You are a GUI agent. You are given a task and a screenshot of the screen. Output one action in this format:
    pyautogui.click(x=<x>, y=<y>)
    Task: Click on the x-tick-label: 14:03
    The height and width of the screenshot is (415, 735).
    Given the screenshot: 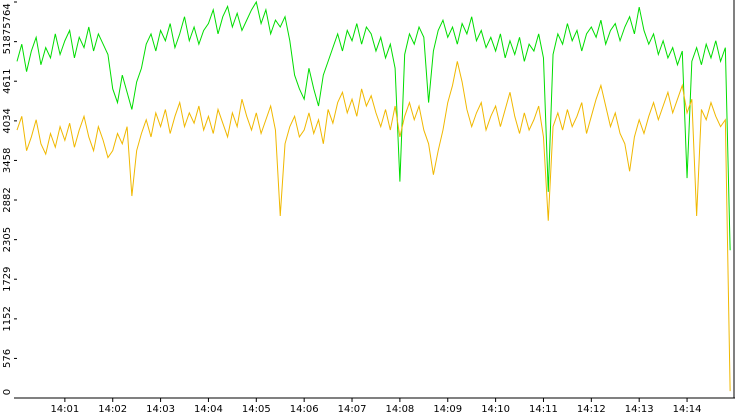 What is the action you would take?
    pyautogui.click(x=160, y=409)
    